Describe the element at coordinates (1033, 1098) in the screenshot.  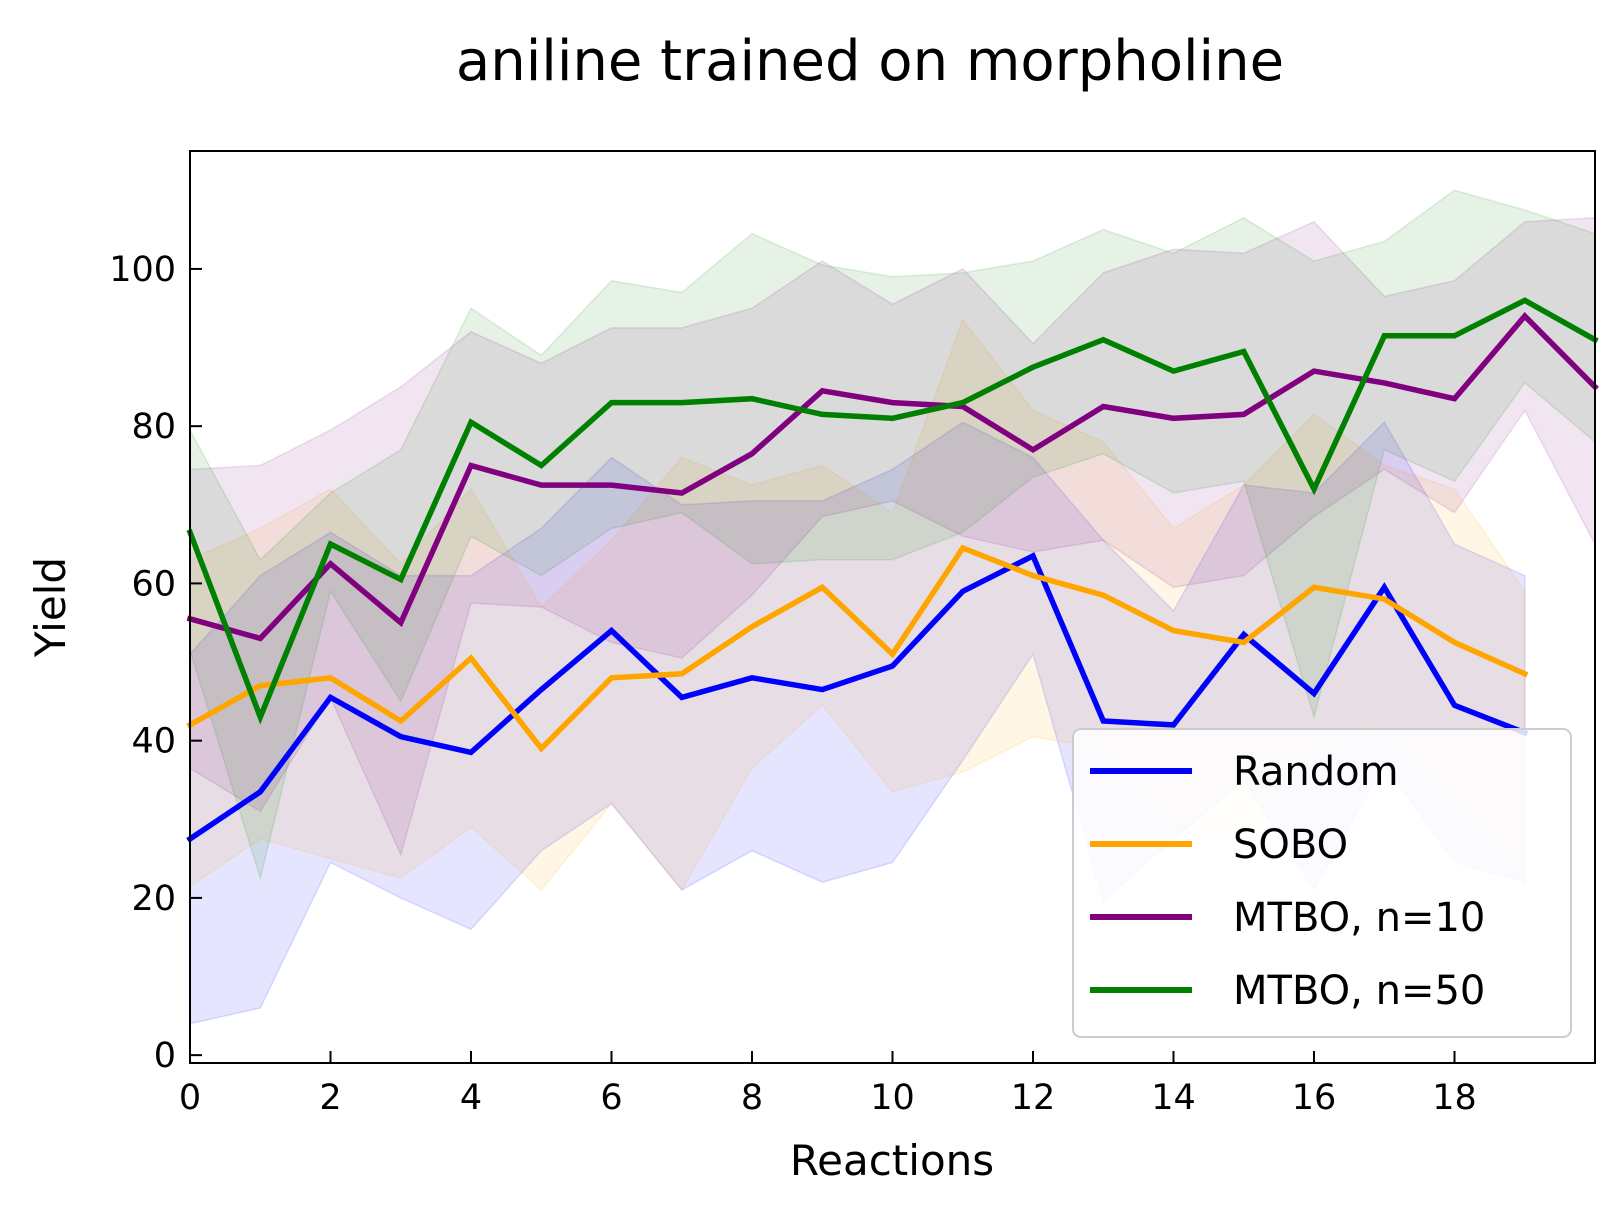
I see `x-tick-label: 12` at that location.